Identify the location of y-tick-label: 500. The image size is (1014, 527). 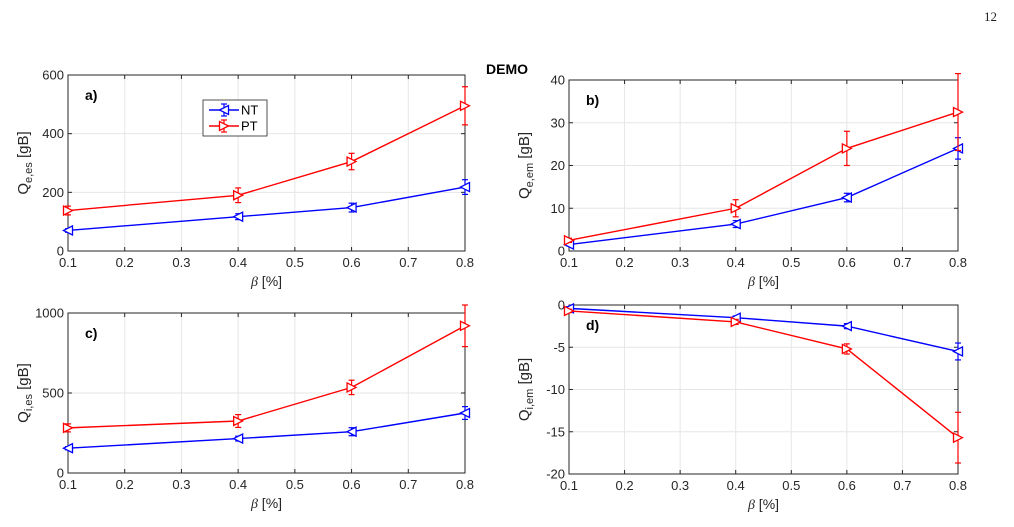
(53, 393).